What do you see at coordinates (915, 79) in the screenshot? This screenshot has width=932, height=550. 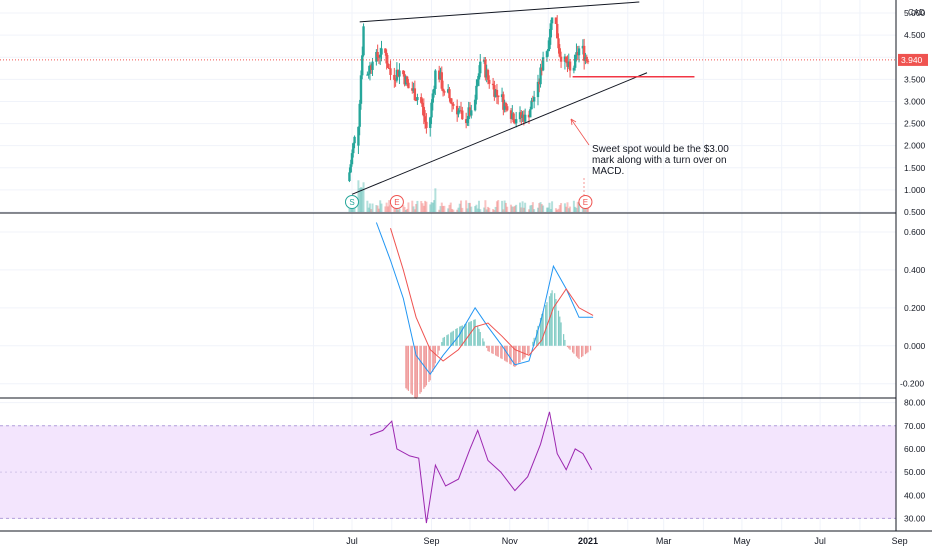 I see `price-tick-label: 3.500` at bounding box center [915, 79].